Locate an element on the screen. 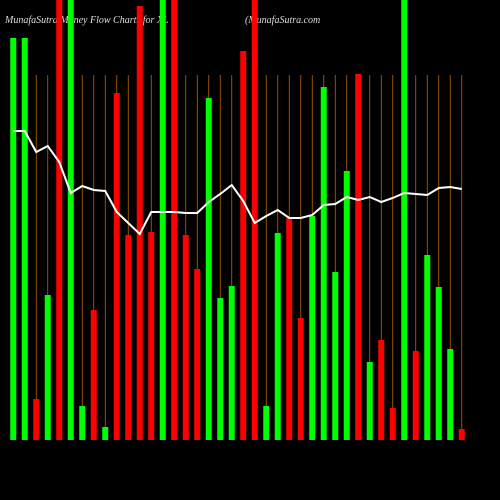 The image size is (500, 500). chart-subtitle: (MunafaSutra.com is located at coordinates (282, 20).